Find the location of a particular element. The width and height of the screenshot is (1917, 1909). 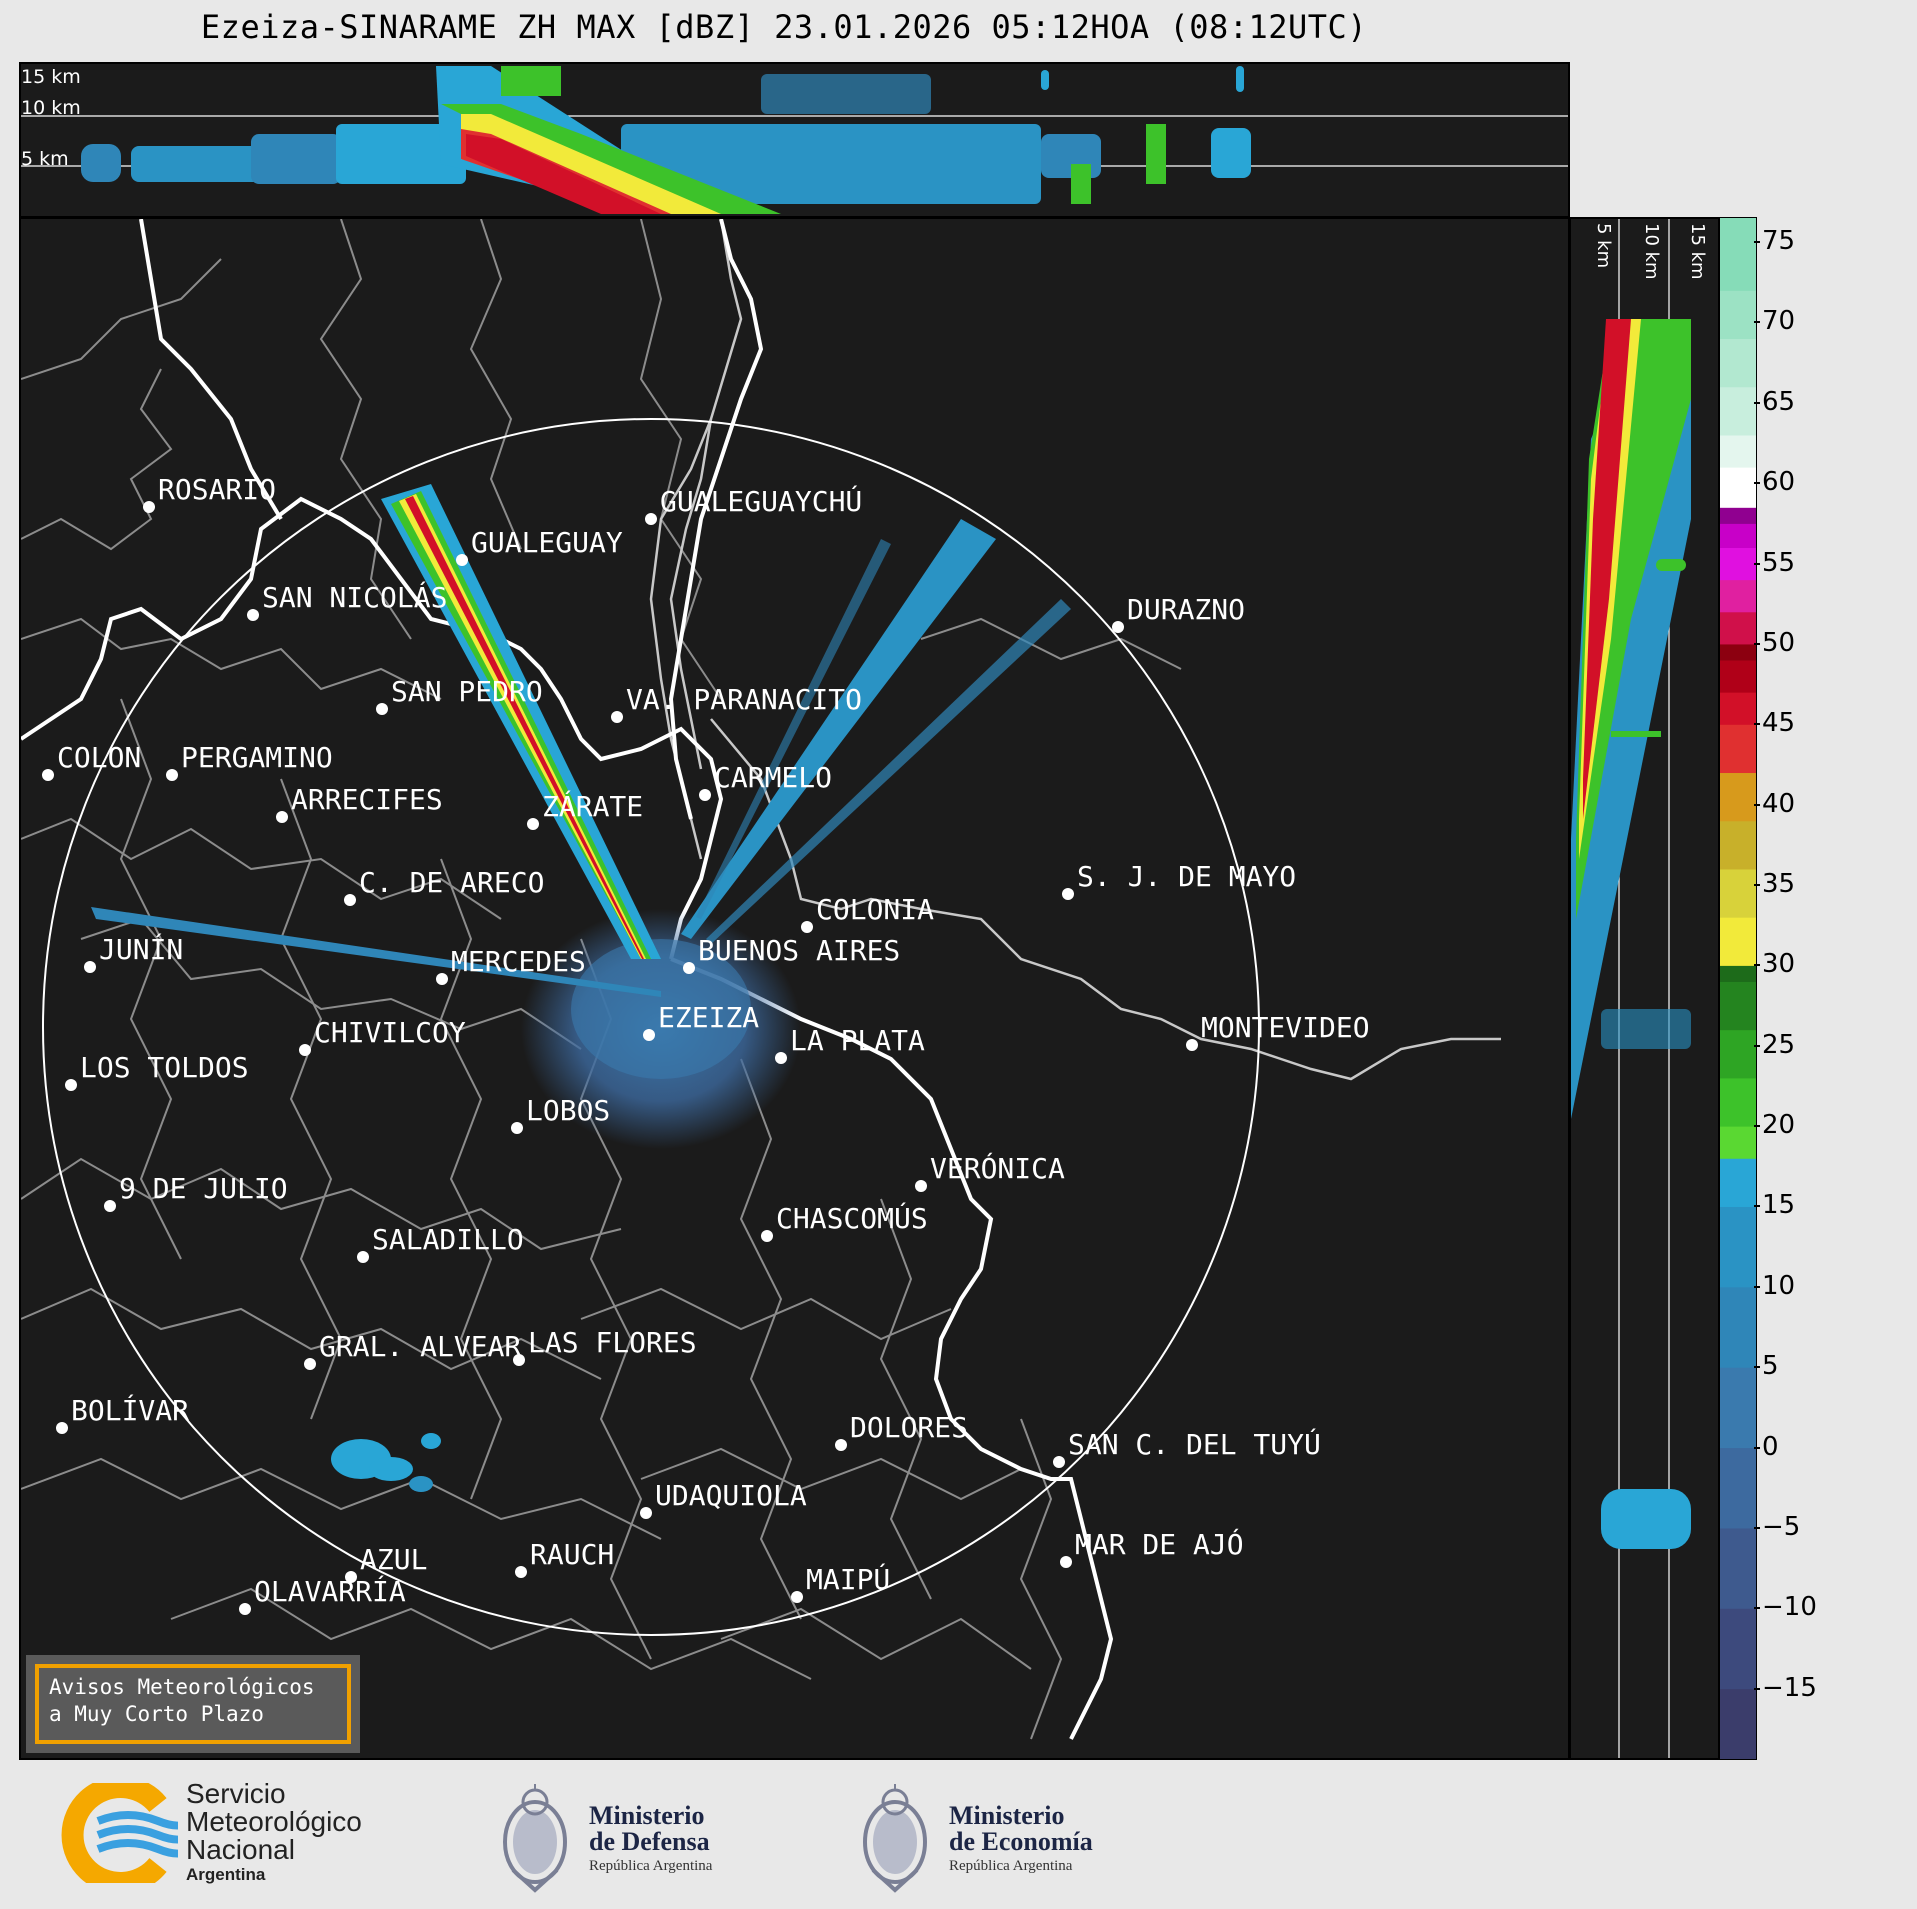

colorbar-tick-label: 35 is located at coordinates (1774, 884).